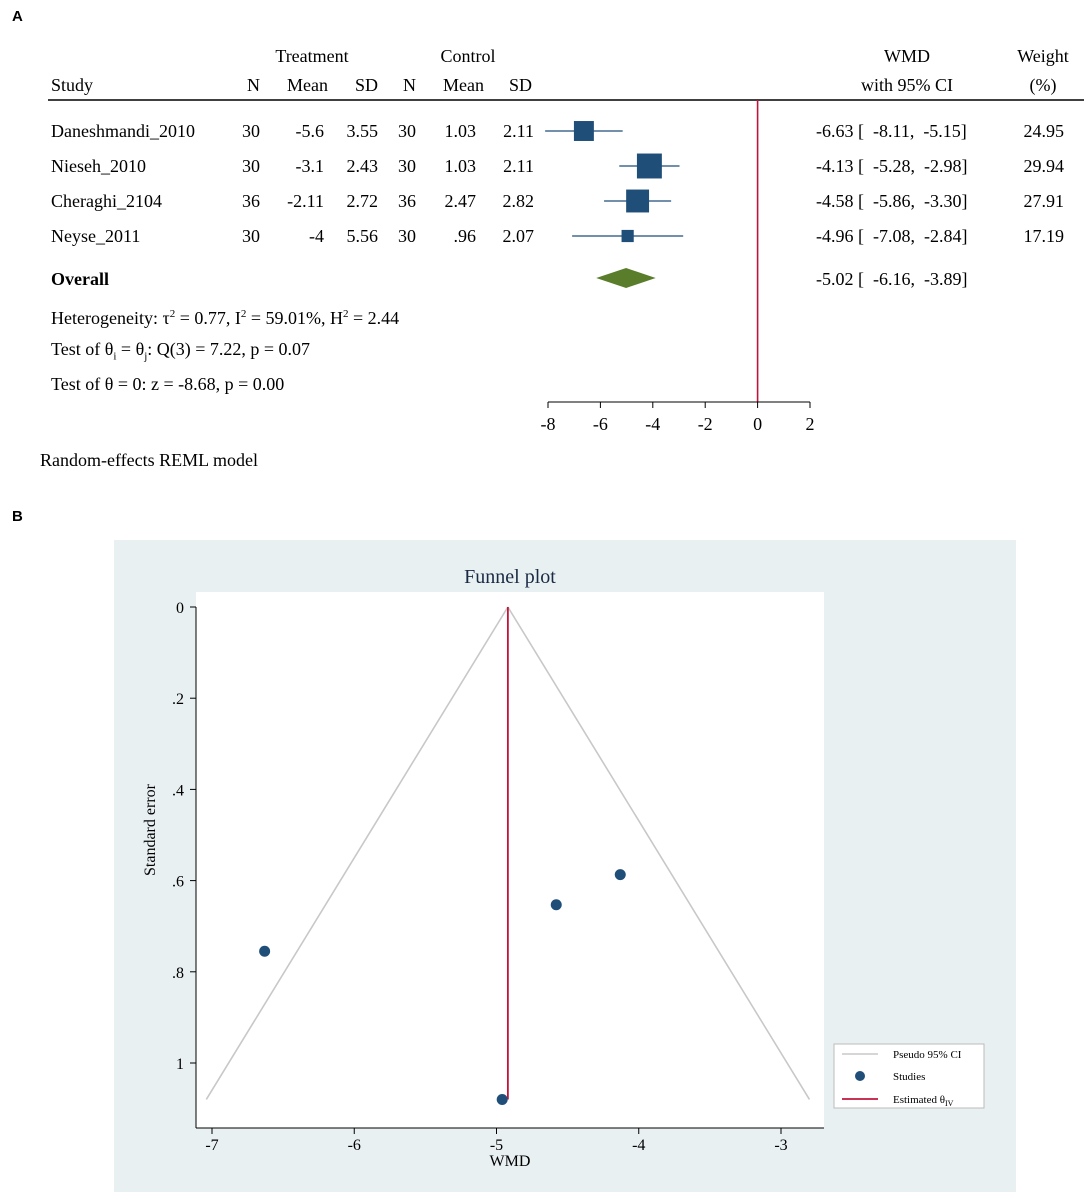 Image resolution: width=1084 pixels, height=1195 pixels. Describe the element at coordinates (705, 424) in the screenshot. I see `forest-x-tick-label: -2` at that location.